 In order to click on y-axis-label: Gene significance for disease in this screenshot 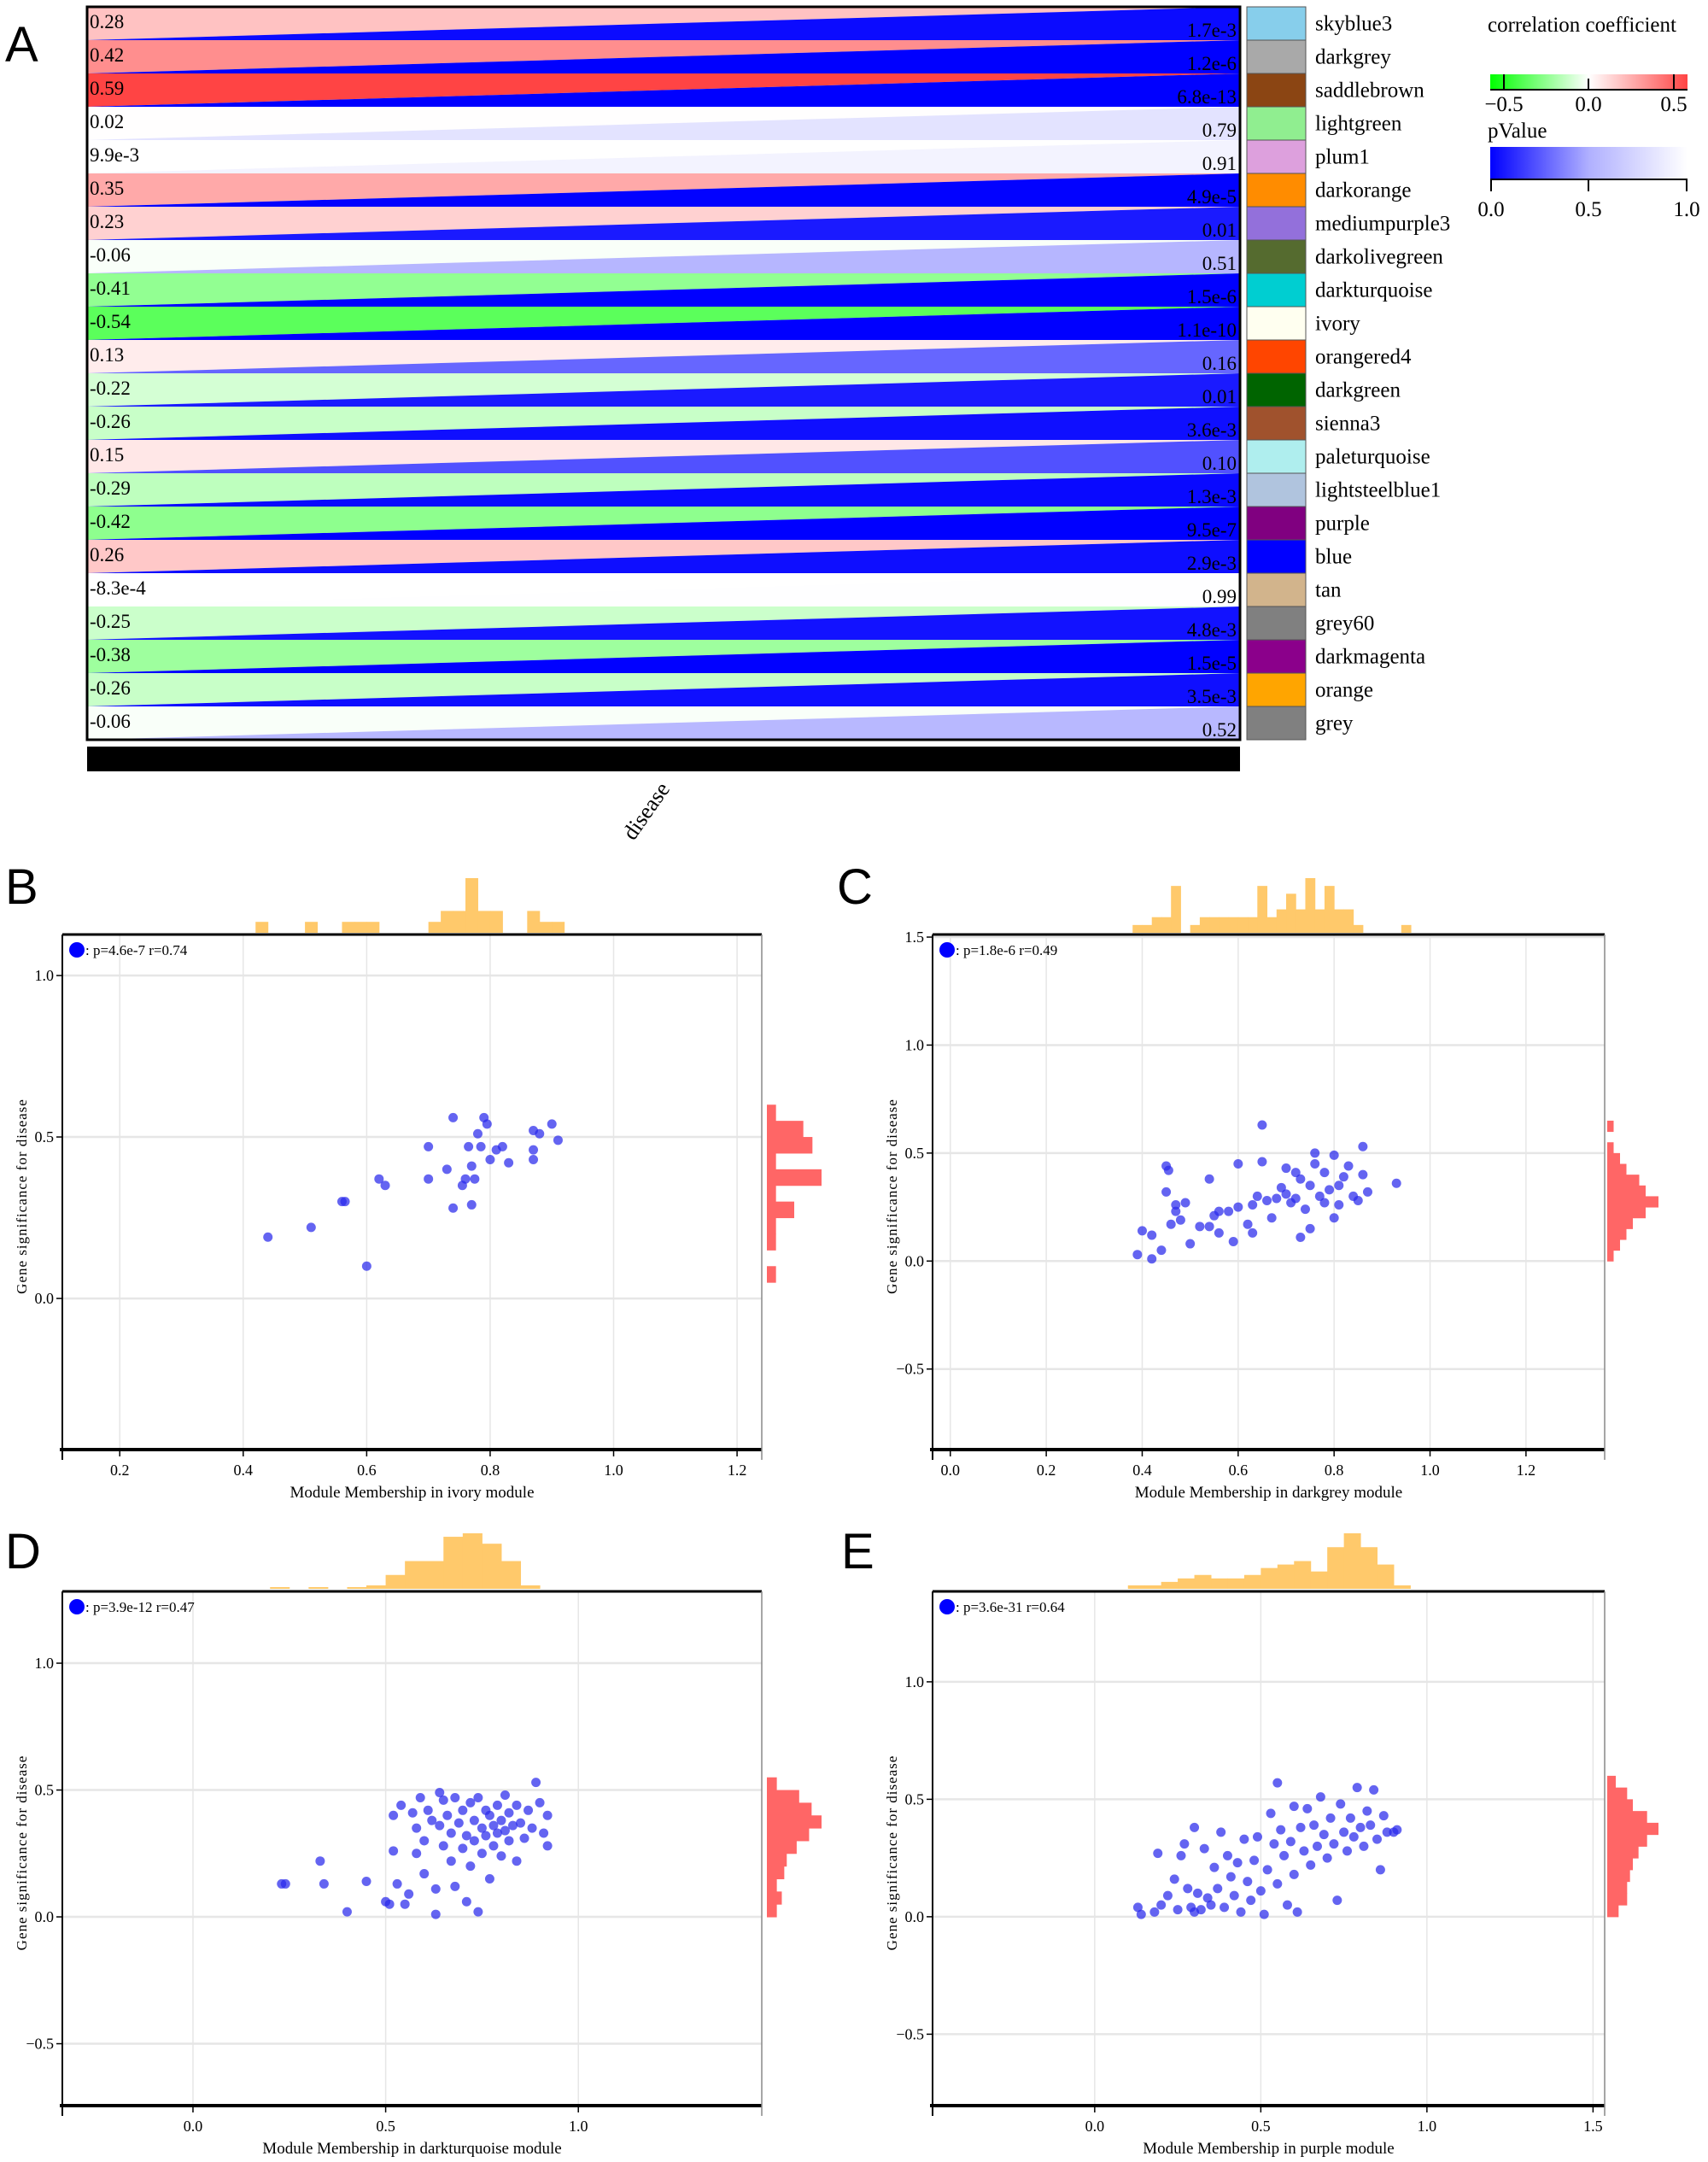, I will do `click(892, 1196)`.